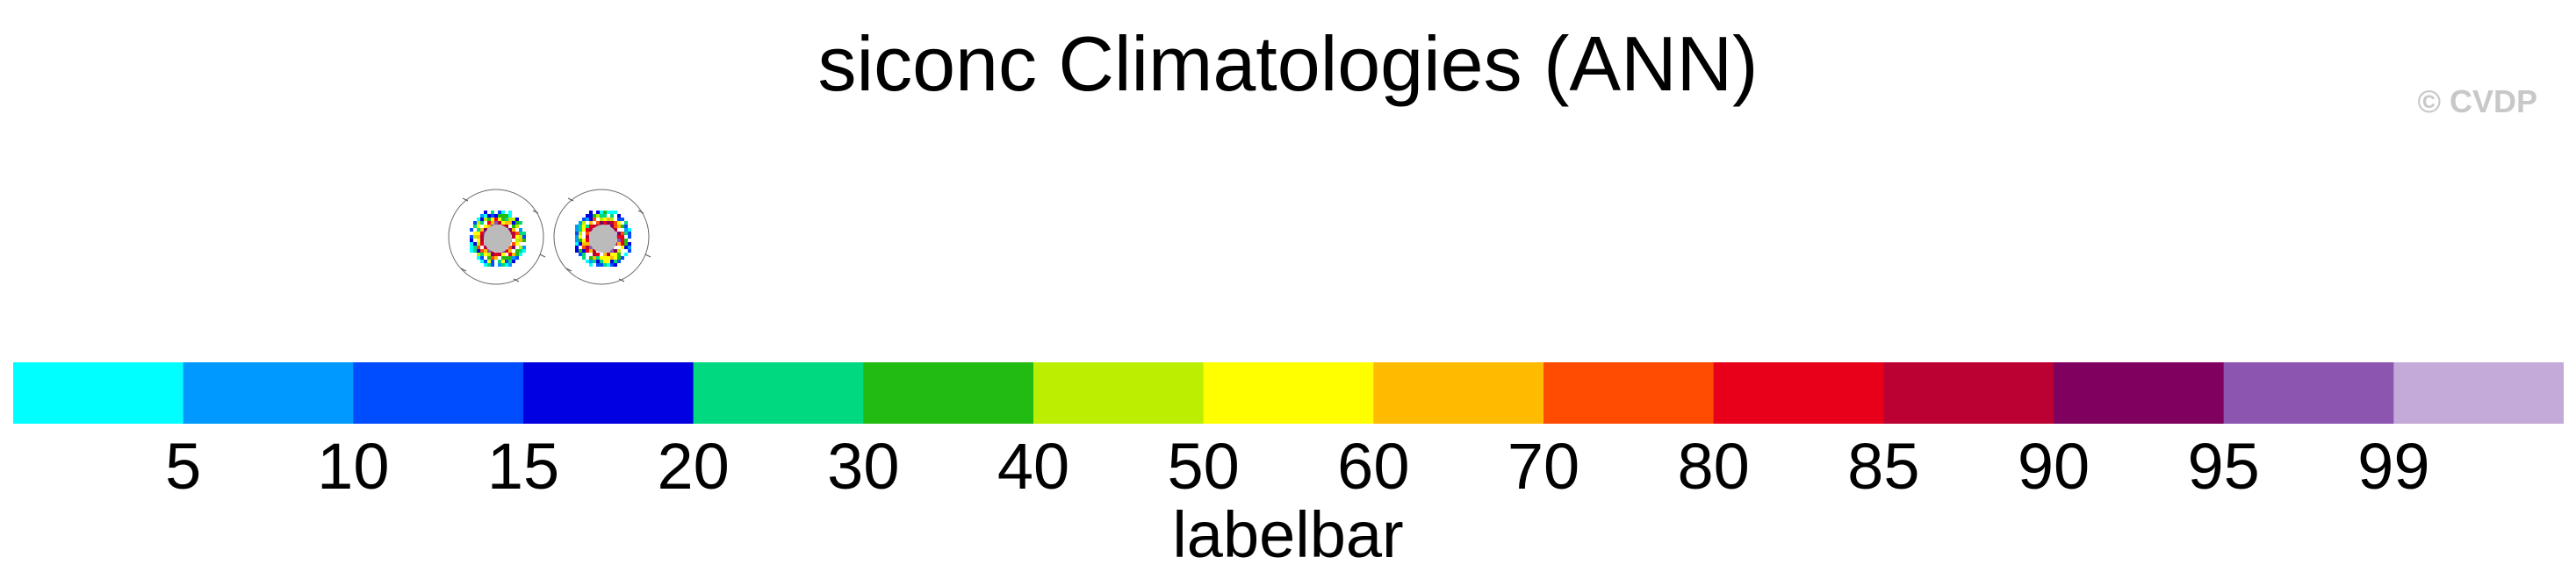 Image resolution: width=2576 pixels, height=586 pixels. I want to click on colorbar-tick-label: 20, so click(693, 467).